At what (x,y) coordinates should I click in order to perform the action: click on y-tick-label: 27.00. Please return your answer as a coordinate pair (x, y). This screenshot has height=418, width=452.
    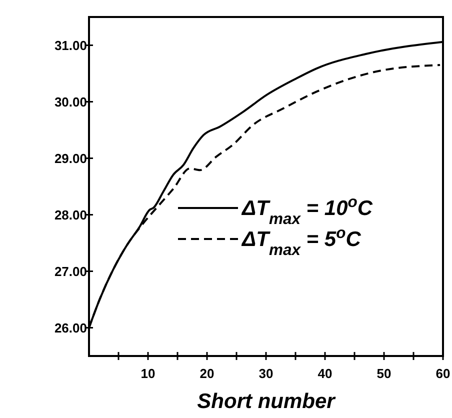
    Looking at the image, I should click on (70, 271).